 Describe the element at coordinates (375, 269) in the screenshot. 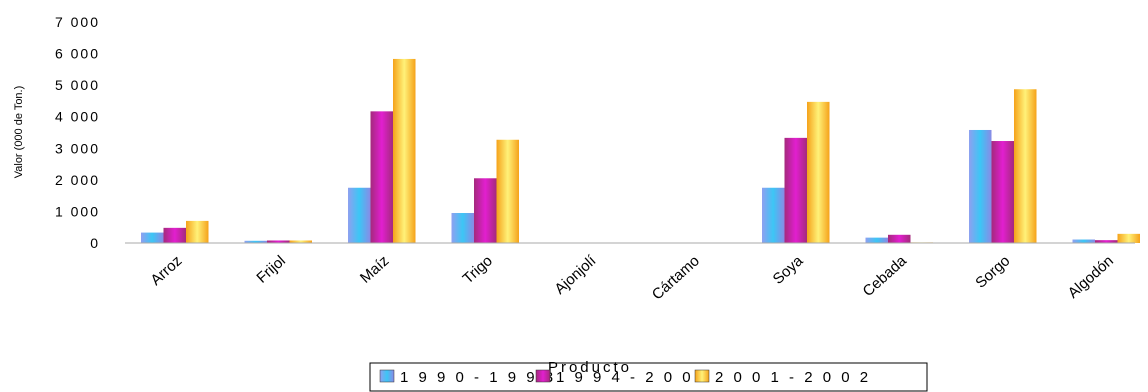

I see `x-tick-label: Maíz` at that location.